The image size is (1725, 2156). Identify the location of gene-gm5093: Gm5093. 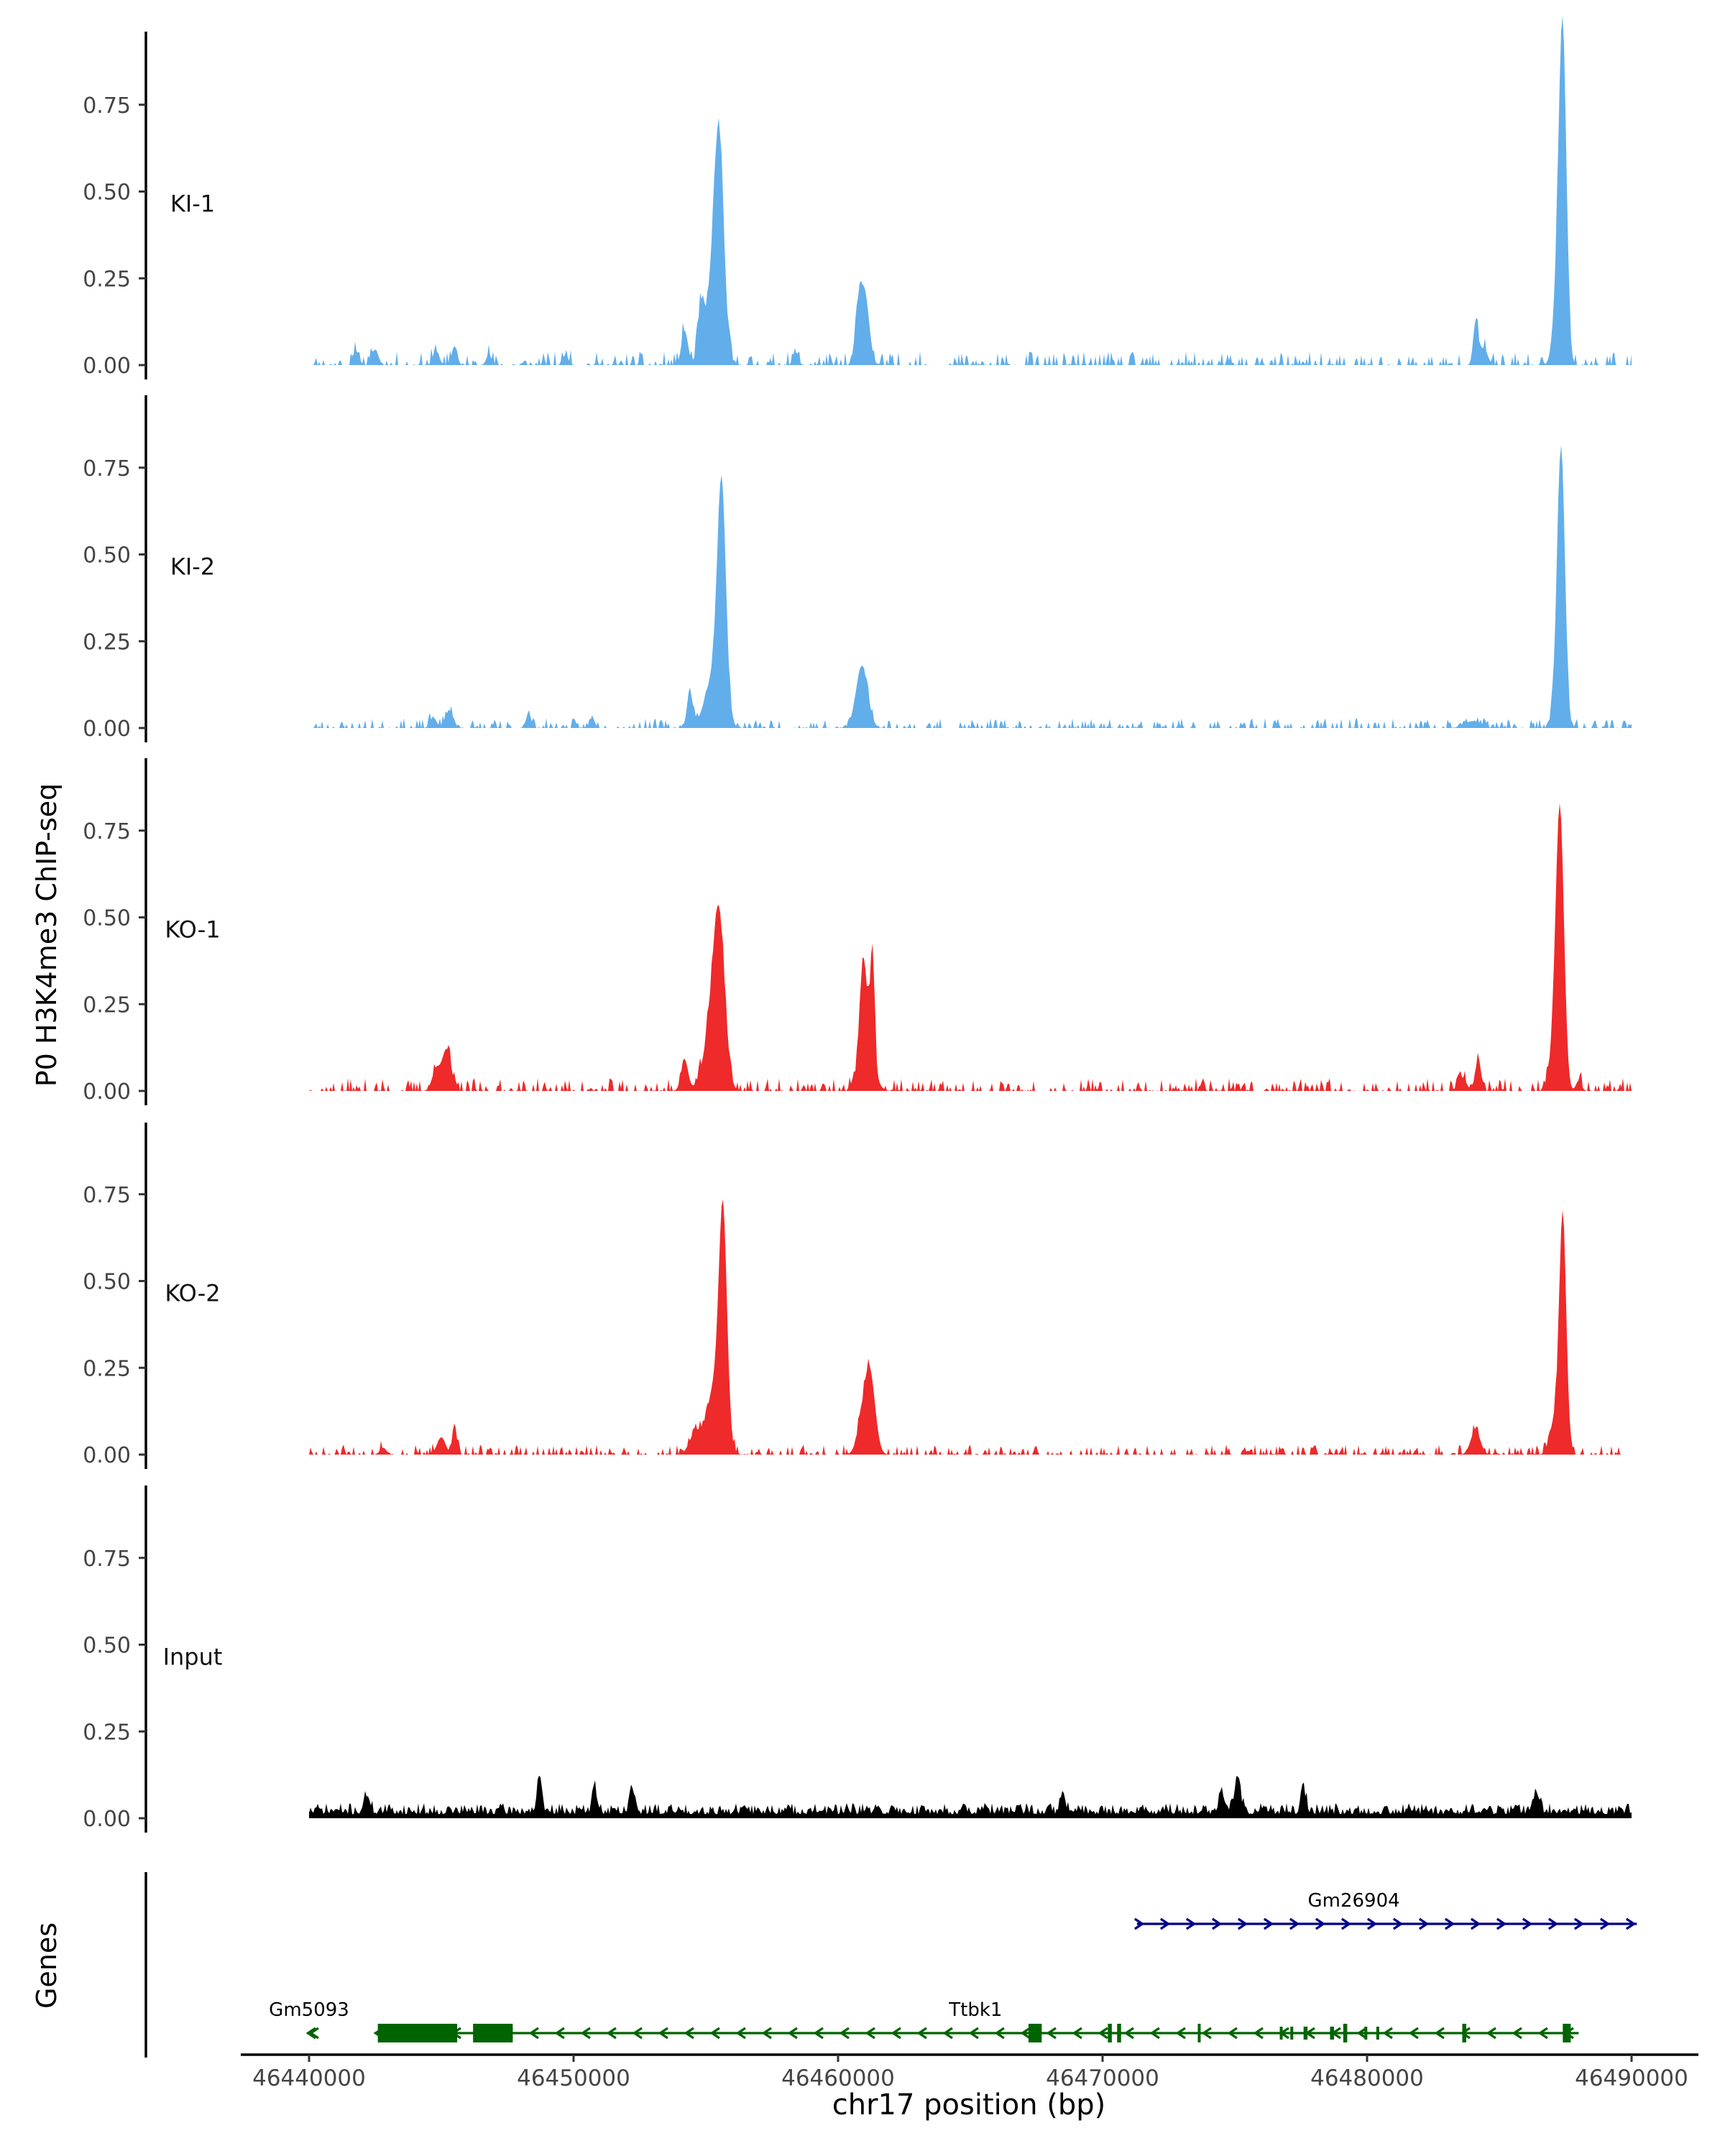
(309, 2019).